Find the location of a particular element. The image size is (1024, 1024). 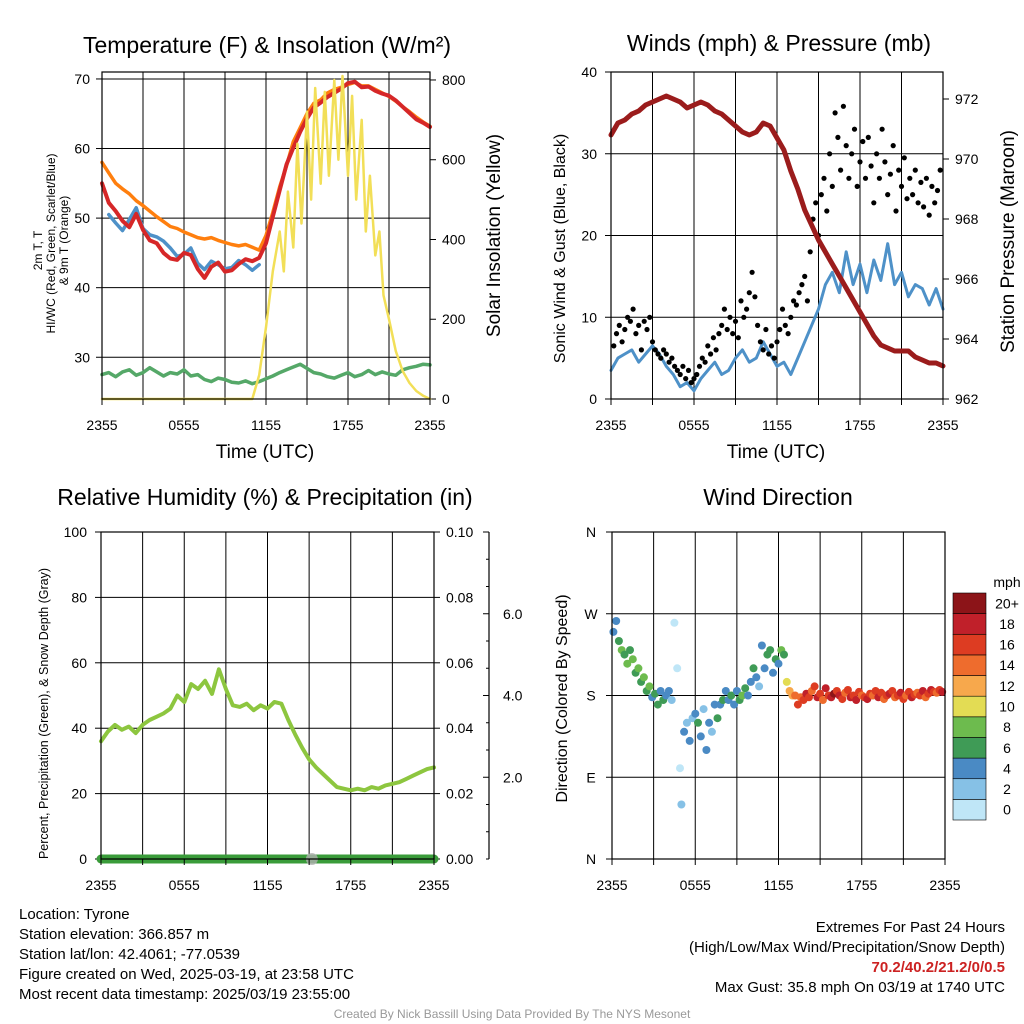

chart-title: Temperature (F) & Insolation (W/m²) is located at coordinates (267, 45).